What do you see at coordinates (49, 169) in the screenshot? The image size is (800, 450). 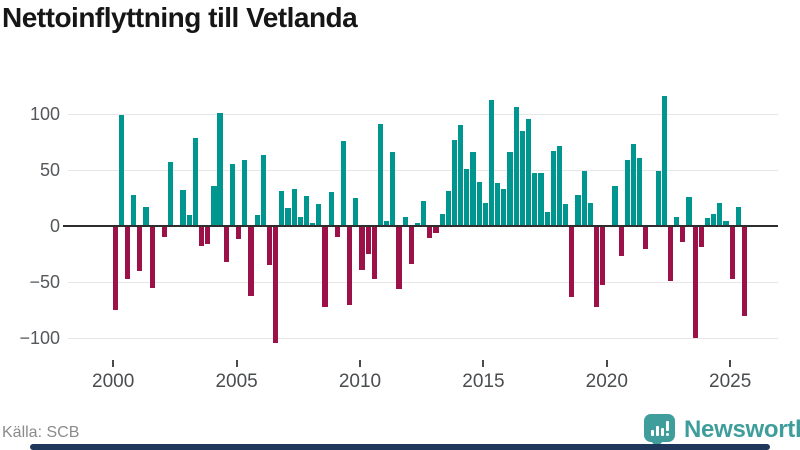 I see `y-tick-label: 50` at bounding box center [49, 169].